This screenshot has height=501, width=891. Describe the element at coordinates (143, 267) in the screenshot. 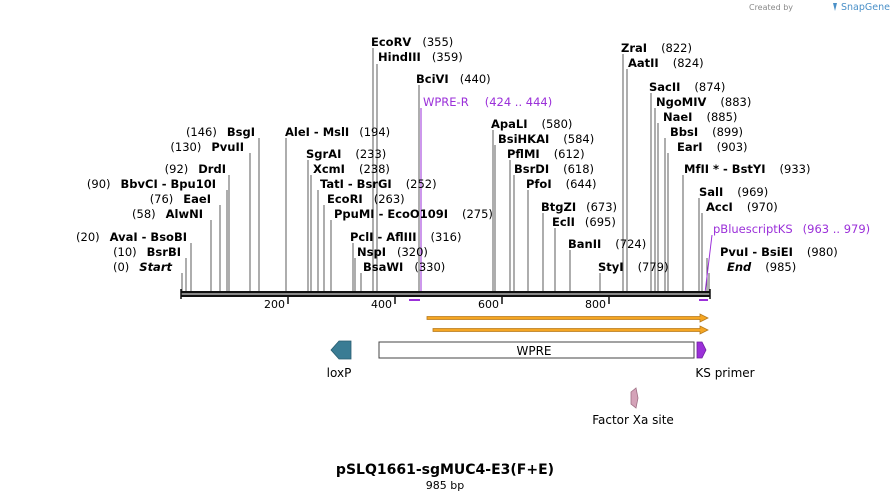

I see `site-start: (0) Start` at that location.